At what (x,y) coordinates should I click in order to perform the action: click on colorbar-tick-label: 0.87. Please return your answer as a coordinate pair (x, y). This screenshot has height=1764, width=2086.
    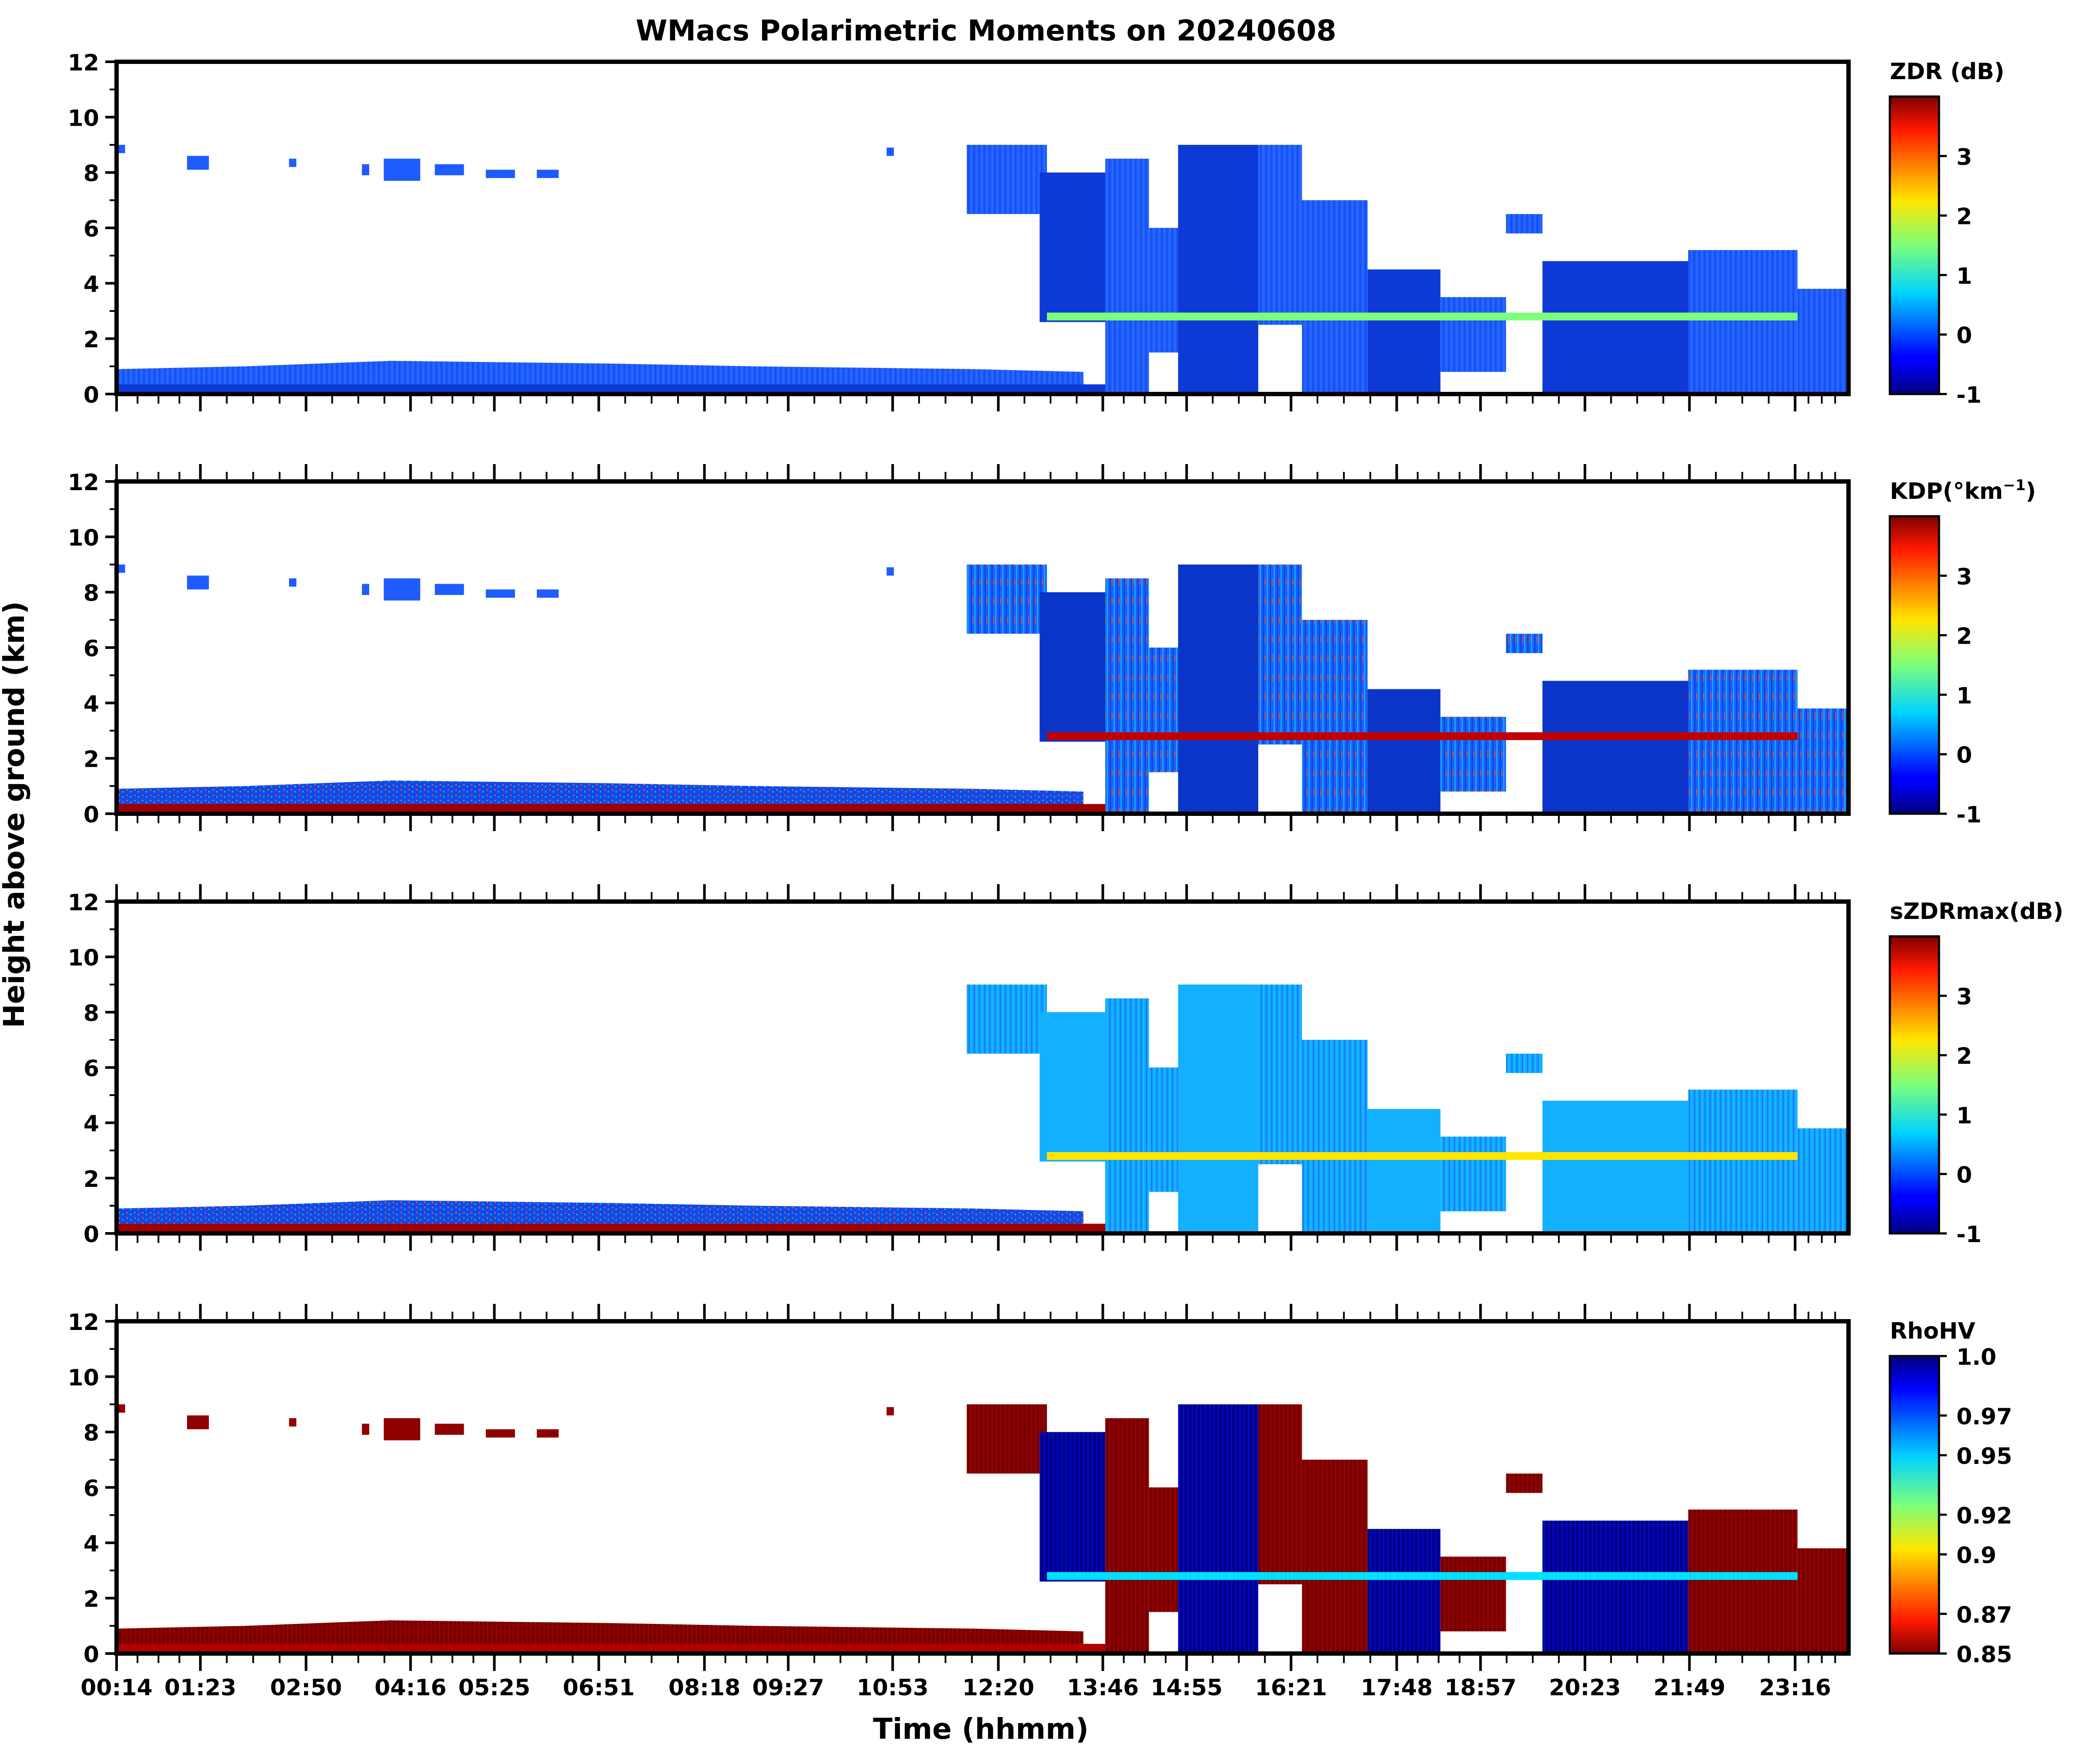
    Looking at the image, I should click on (1984, 1615).